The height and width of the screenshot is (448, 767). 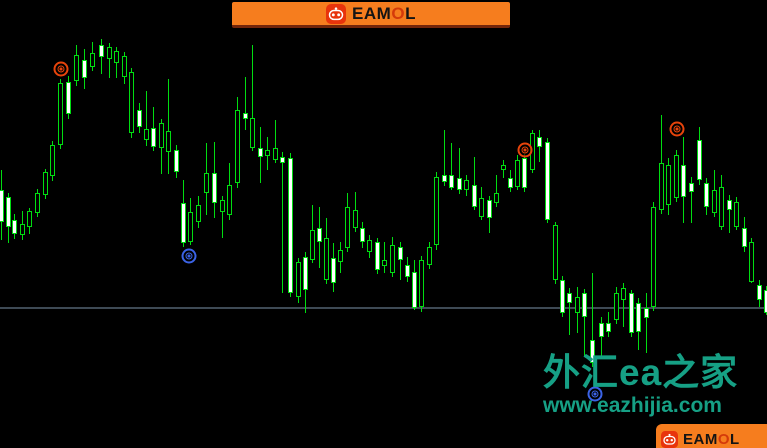 I want to click on eamol-logo-text: EAMOL, so click(x=711, y=439).